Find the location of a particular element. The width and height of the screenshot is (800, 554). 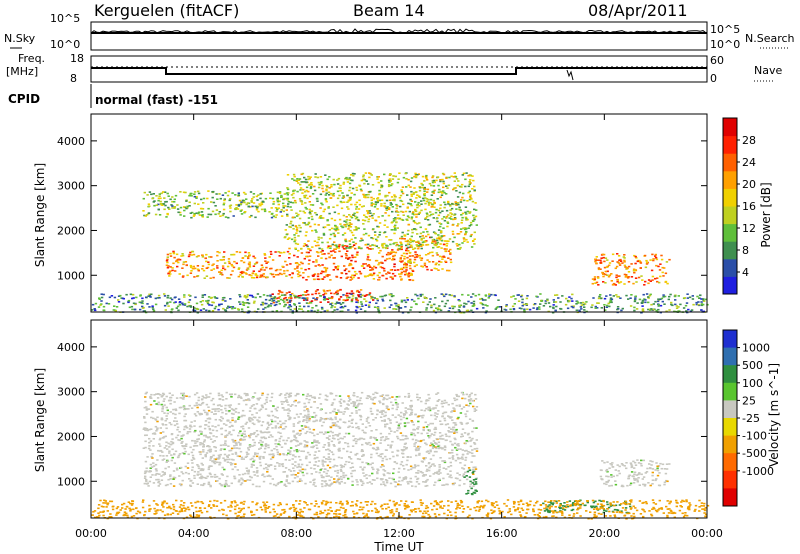

nsky-tick-top: 10^5 is located at coordinates (65, 18).